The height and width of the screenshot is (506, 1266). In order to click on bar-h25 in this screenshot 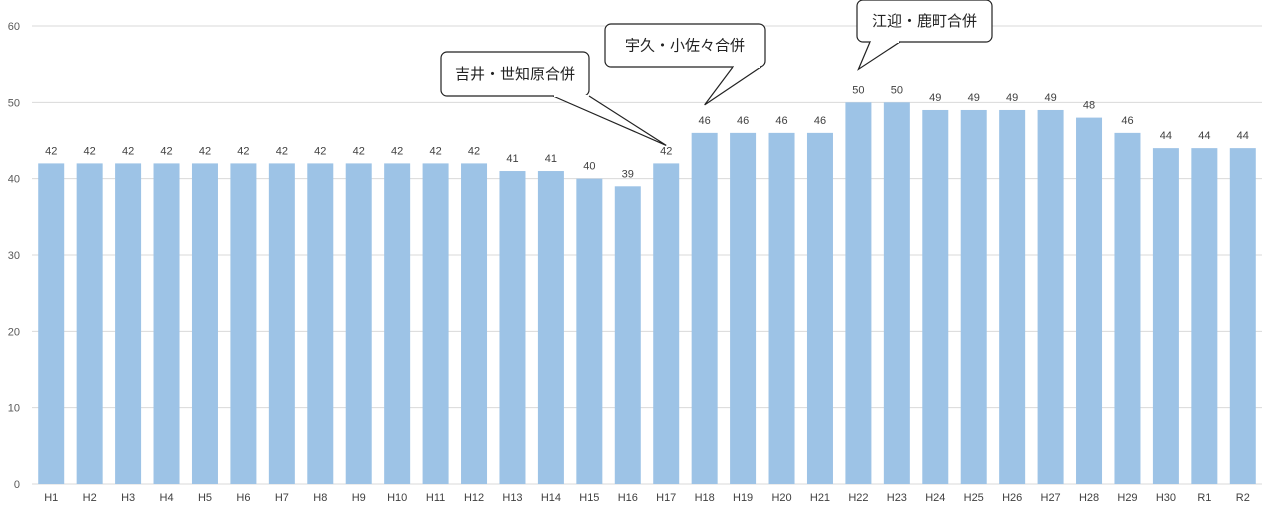, I will do `click(973, 296)`.